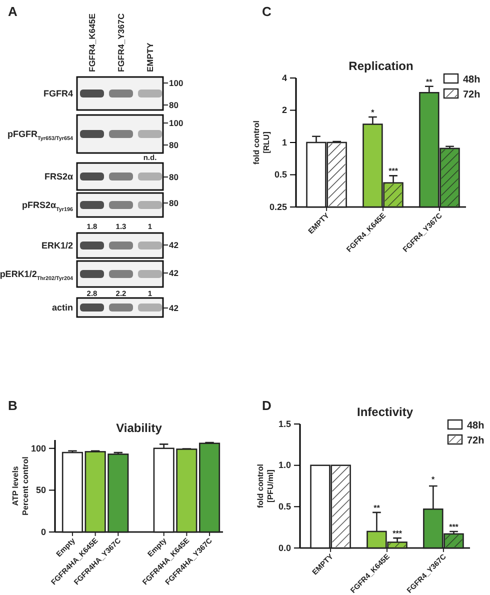 The height and width of the screenshot is (595, 490). I want to click on y-tick-label: 1.5, so click(284, 423).